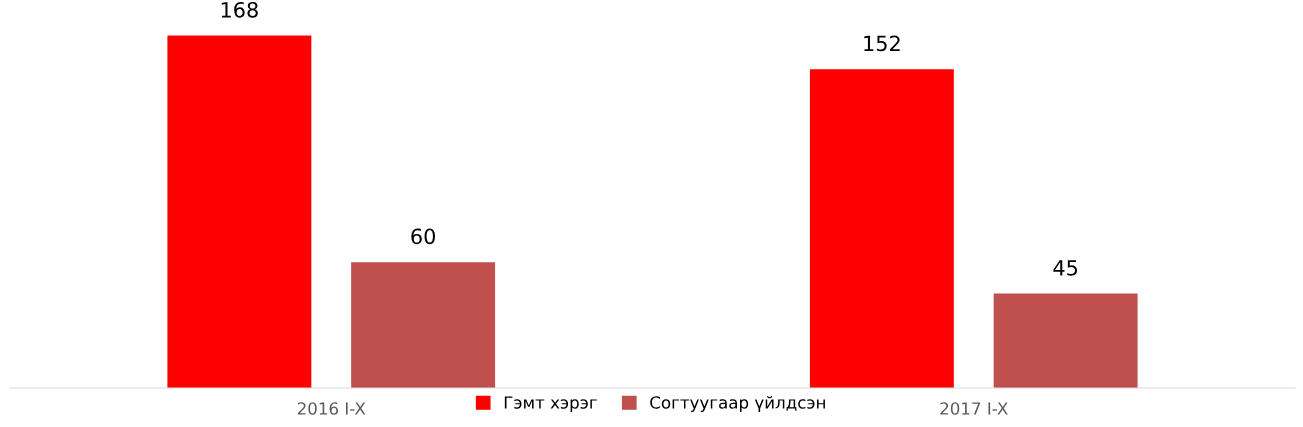 This screenshot has height=427, width=1303. Describe the element at coordinates (737, 403) in the screenshot. I see `legend-label: Согтуугаар үйлдсэн` at that location.